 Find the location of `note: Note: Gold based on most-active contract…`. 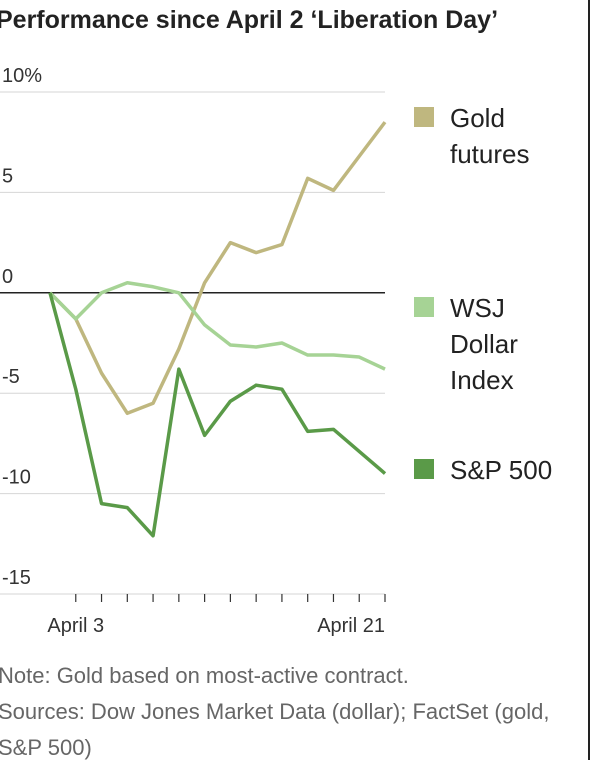

note: Note: Gold based on most-active contract… is located at coordinates (204, 675).